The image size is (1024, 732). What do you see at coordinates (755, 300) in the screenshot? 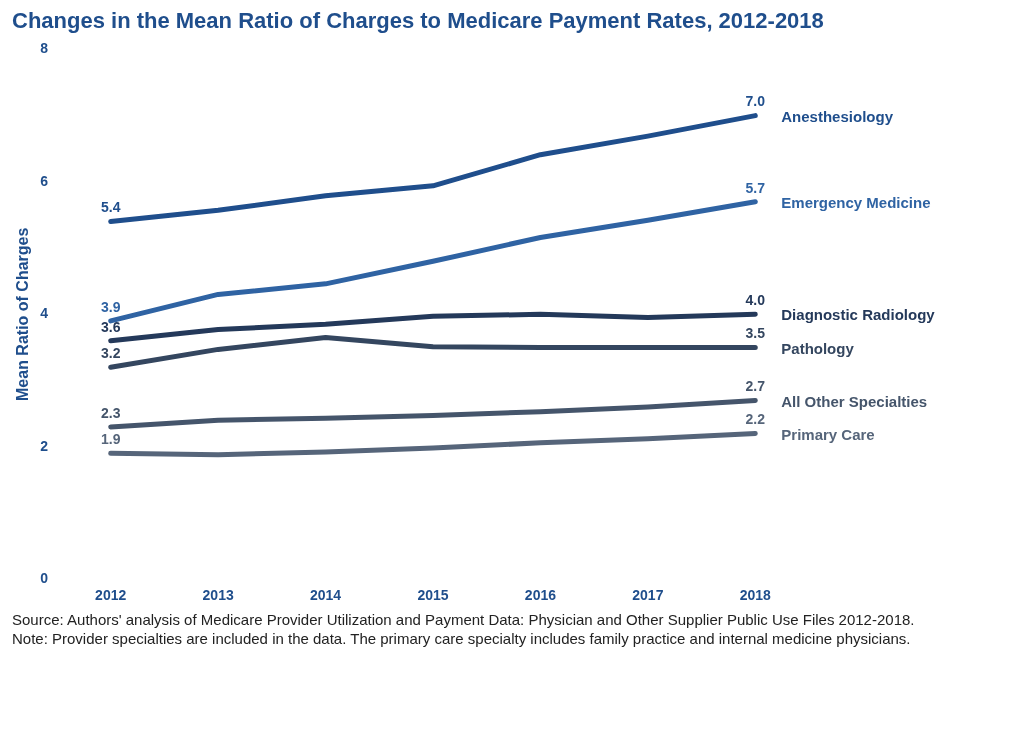
I see `data-label: 4.0` at bounding box center [755, 300].